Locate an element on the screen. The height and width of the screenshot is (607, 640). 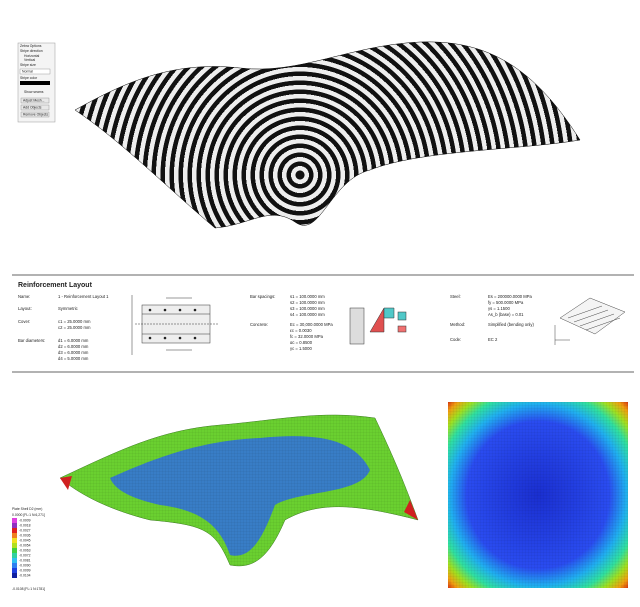
legend-title: Plate Shell D2 (mm) is located at coordinates (27, 509).